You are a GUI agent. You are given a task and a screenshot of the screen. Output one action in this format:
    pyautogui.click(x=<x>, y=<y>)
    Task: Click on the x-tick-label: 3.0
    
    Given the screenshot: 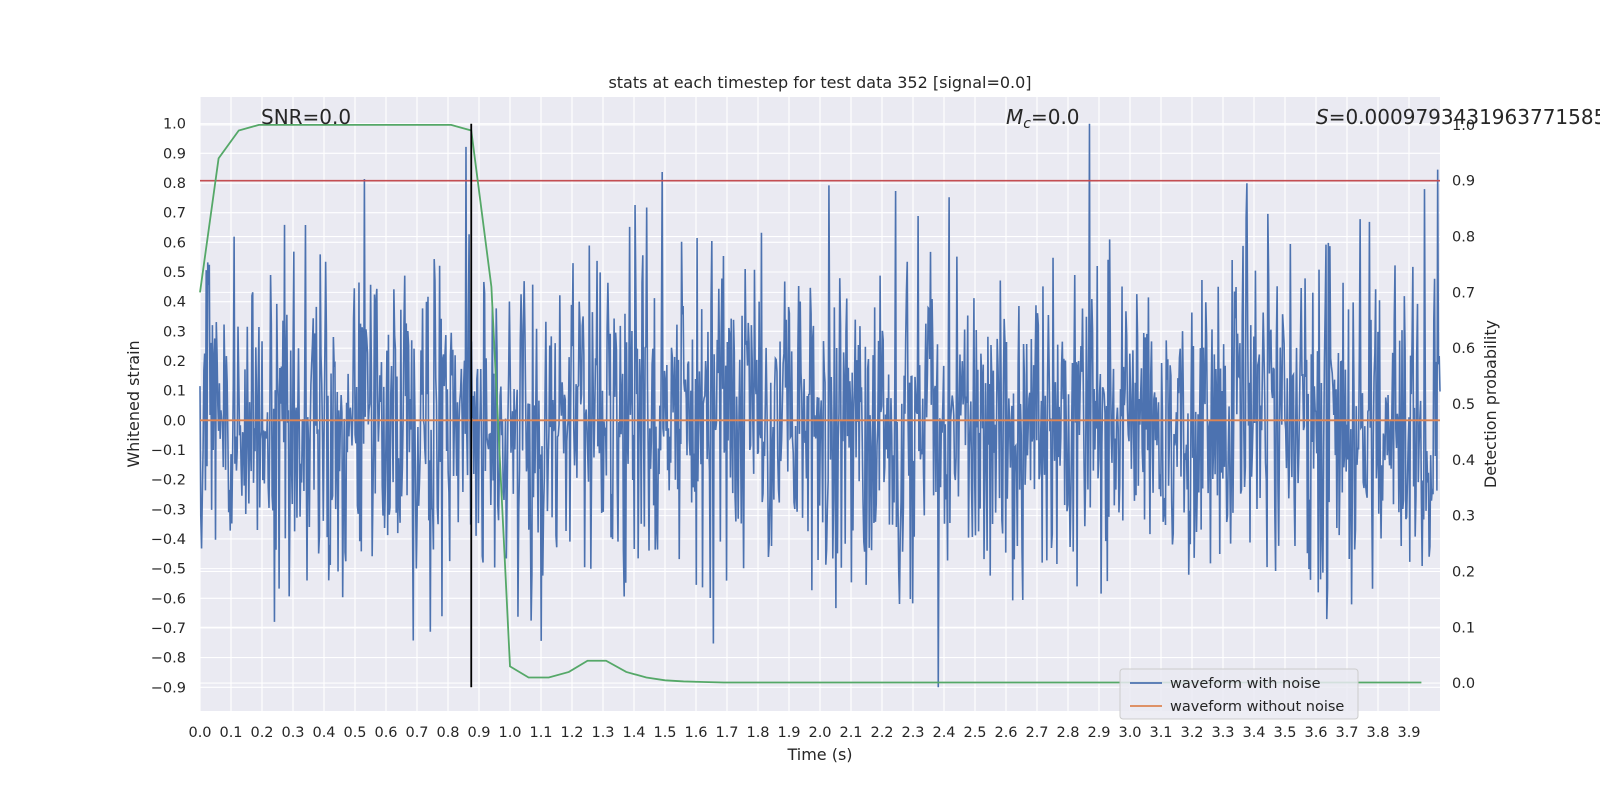 What is the action you would take?
    pyautogui.click(x=1129, y=733)
    